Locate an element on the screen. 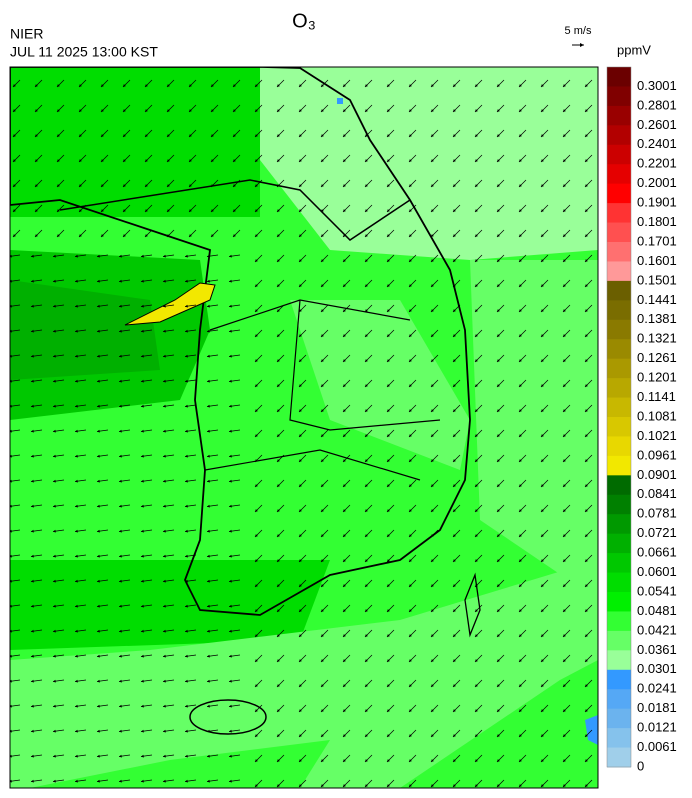  timestamp: JUL 11 2025 13:00 KST is located at coordinates (84, 52).